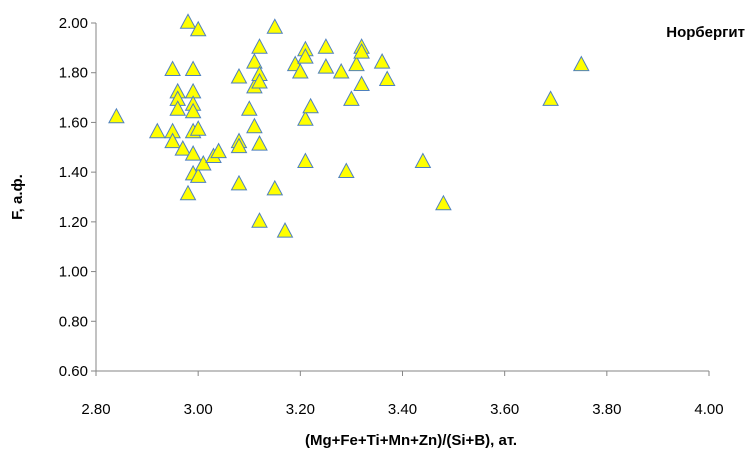  What do you see at coordinates (504, 409) in the screenshot?
I see `x-tick-label: 3.60` at bounding box center [504, 409].